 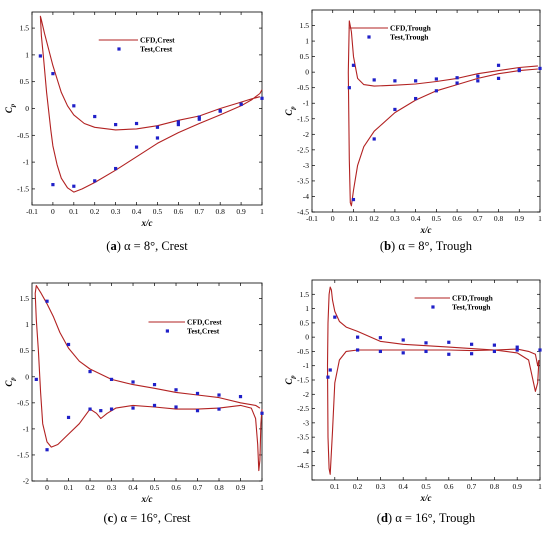 I want to click on y-tick-label: -2.5, so click(x=303, y=408).